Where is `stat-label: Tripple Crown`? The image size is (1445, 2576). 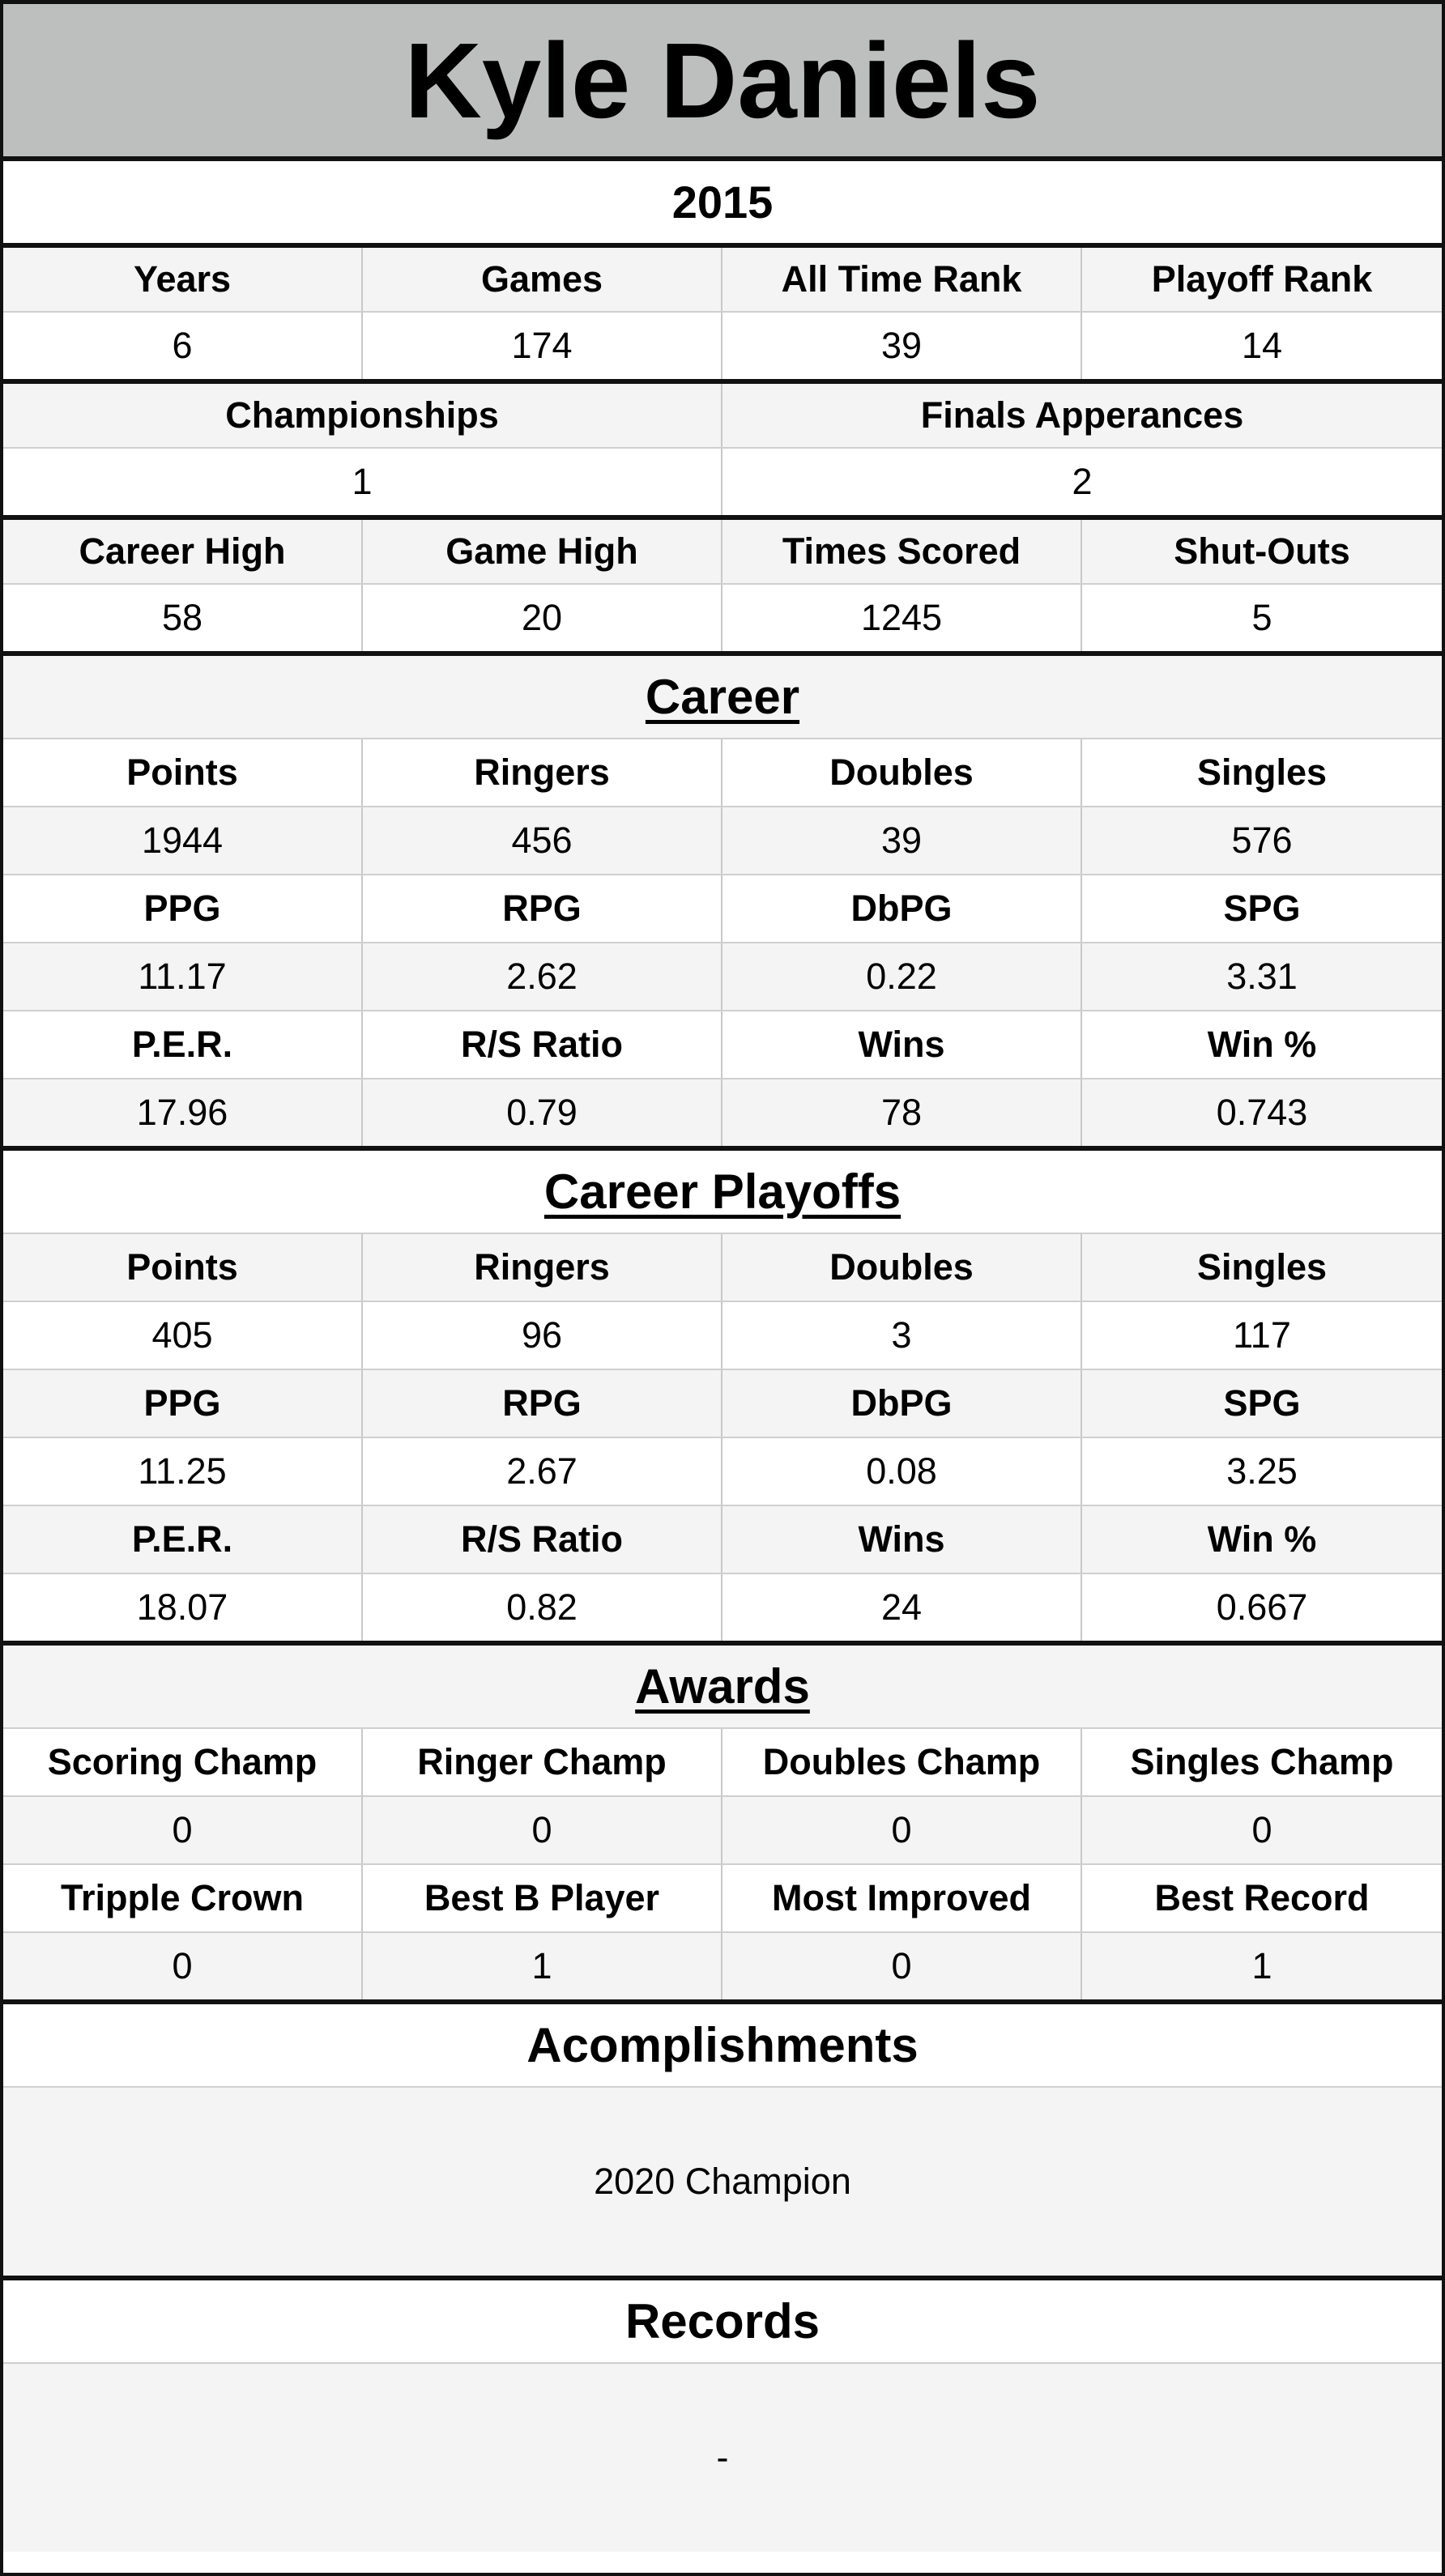 stat-label: Tripple Crown is located at coordinates (183, 1898).